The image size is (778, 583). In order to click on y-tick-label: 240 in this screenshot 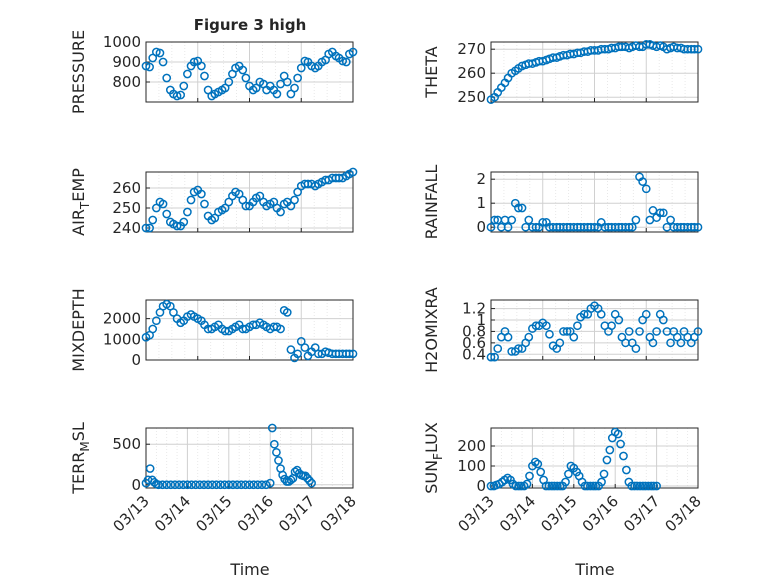, I will do `click(126, 228)`.